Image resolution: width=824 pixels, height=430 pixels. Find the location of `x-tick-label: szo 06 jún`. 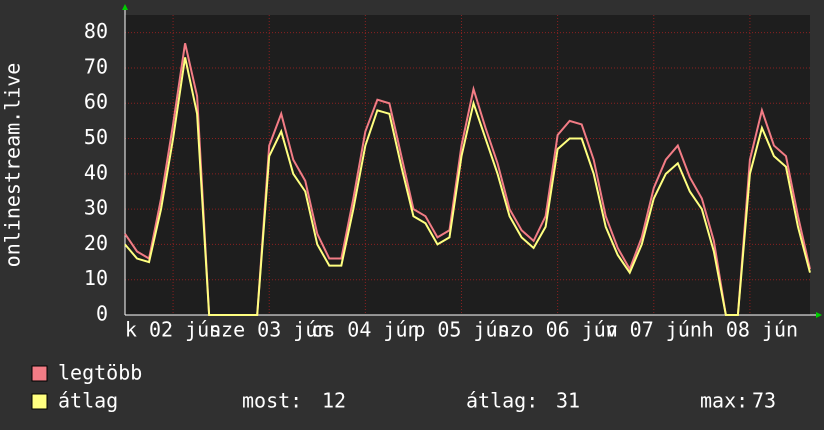

x-tick-label: szo 06 jún is located at coordinates (557, 330).